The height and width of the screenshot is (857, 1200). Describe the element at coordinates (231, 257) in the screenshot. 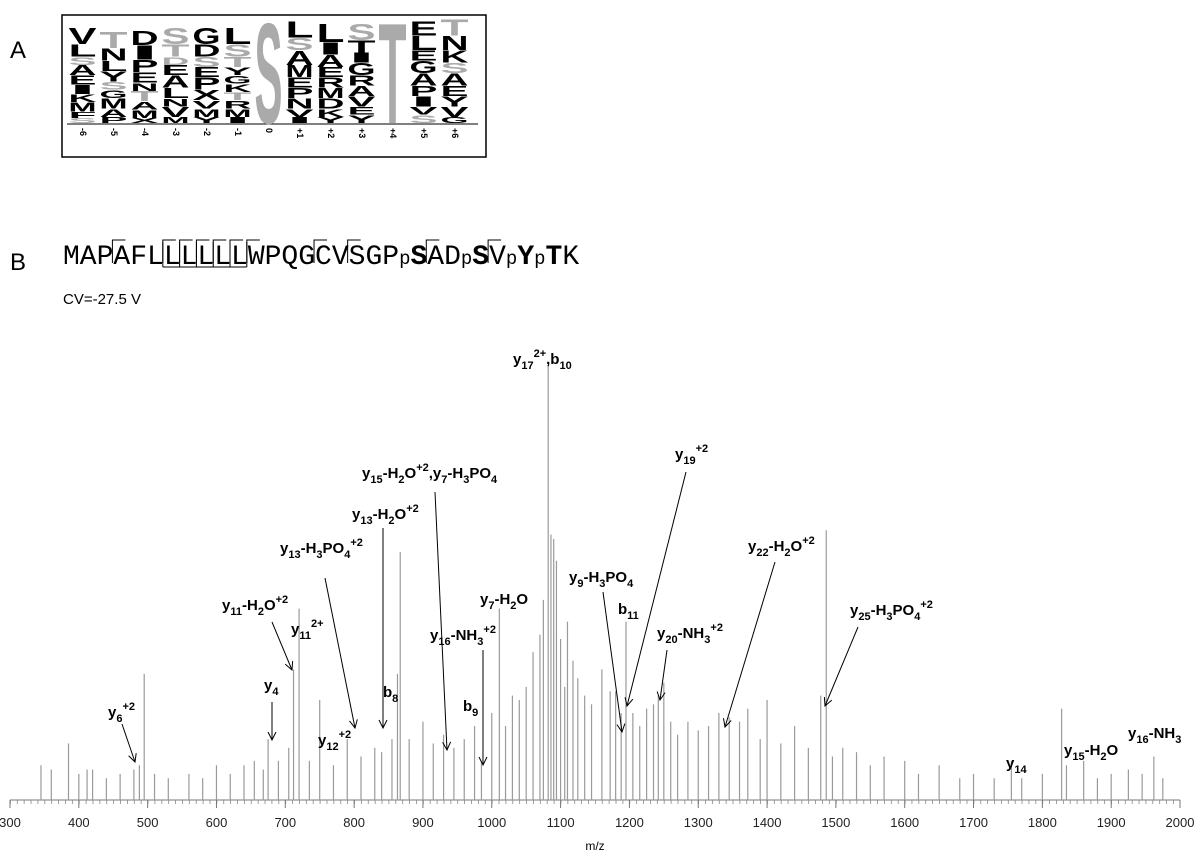

I see `sequence-segment: MAPAFLLLLLLWPQGCVSGP` at that location.